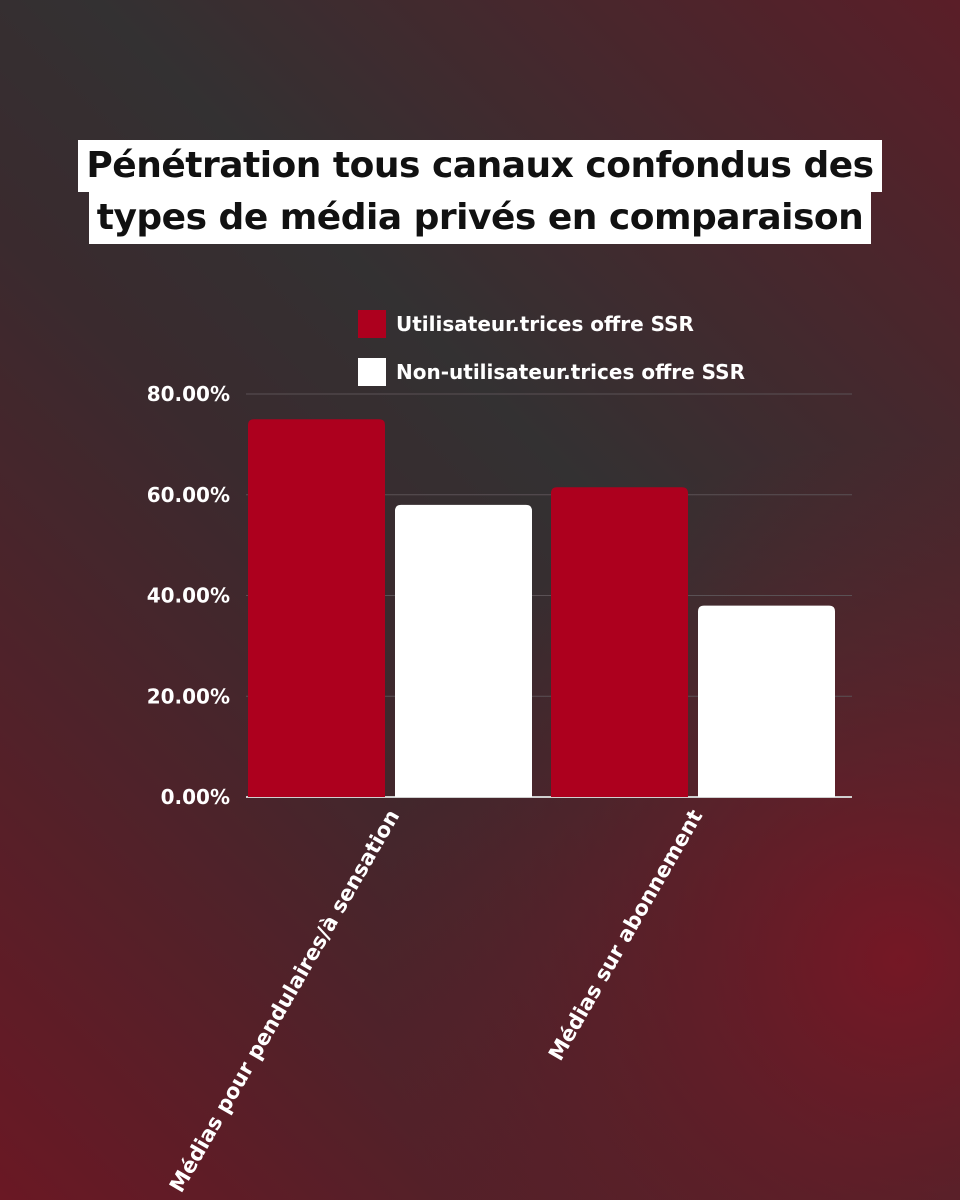  Describe the element at coordinates (545, 324) in the screenshot. I see `legend-label-users: Utilisateur.trices offre SSR` at that location.